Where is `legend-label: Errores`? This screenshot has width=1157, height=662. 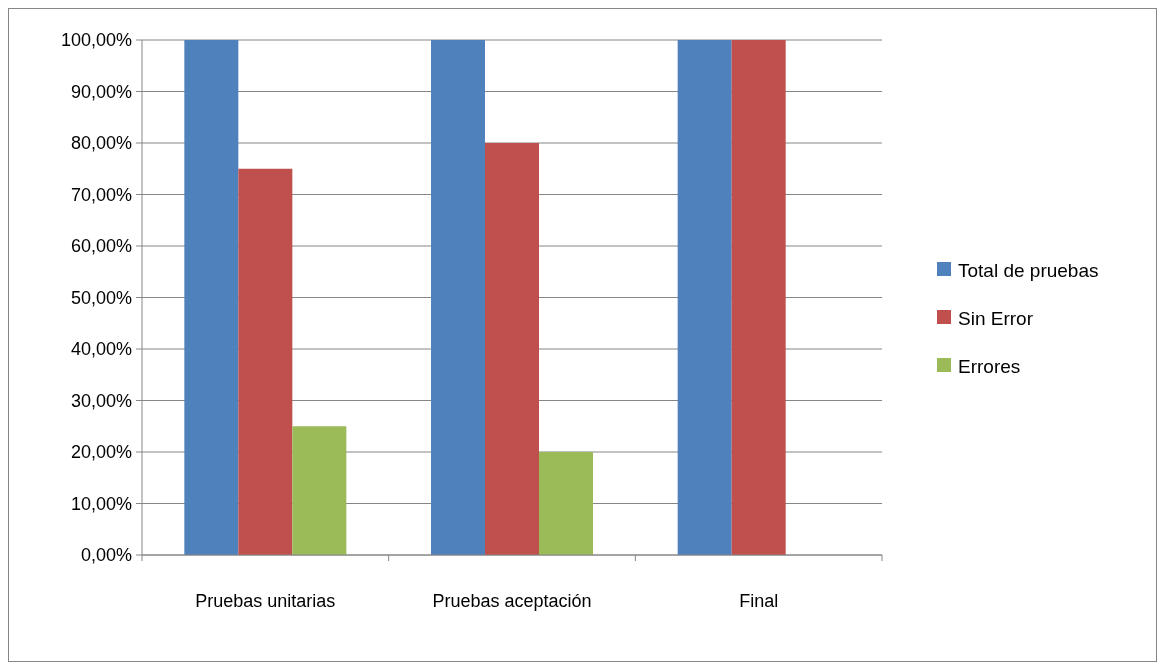
legend-label: Errores is located at coordinates (989, 366).